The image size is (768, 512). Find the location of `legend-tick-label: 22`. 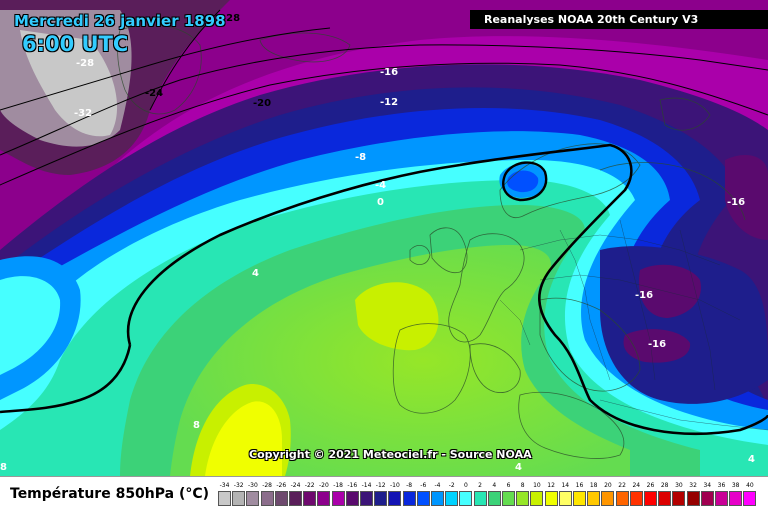

legend-tick-label: 22 is located at coordinates (622, 485).